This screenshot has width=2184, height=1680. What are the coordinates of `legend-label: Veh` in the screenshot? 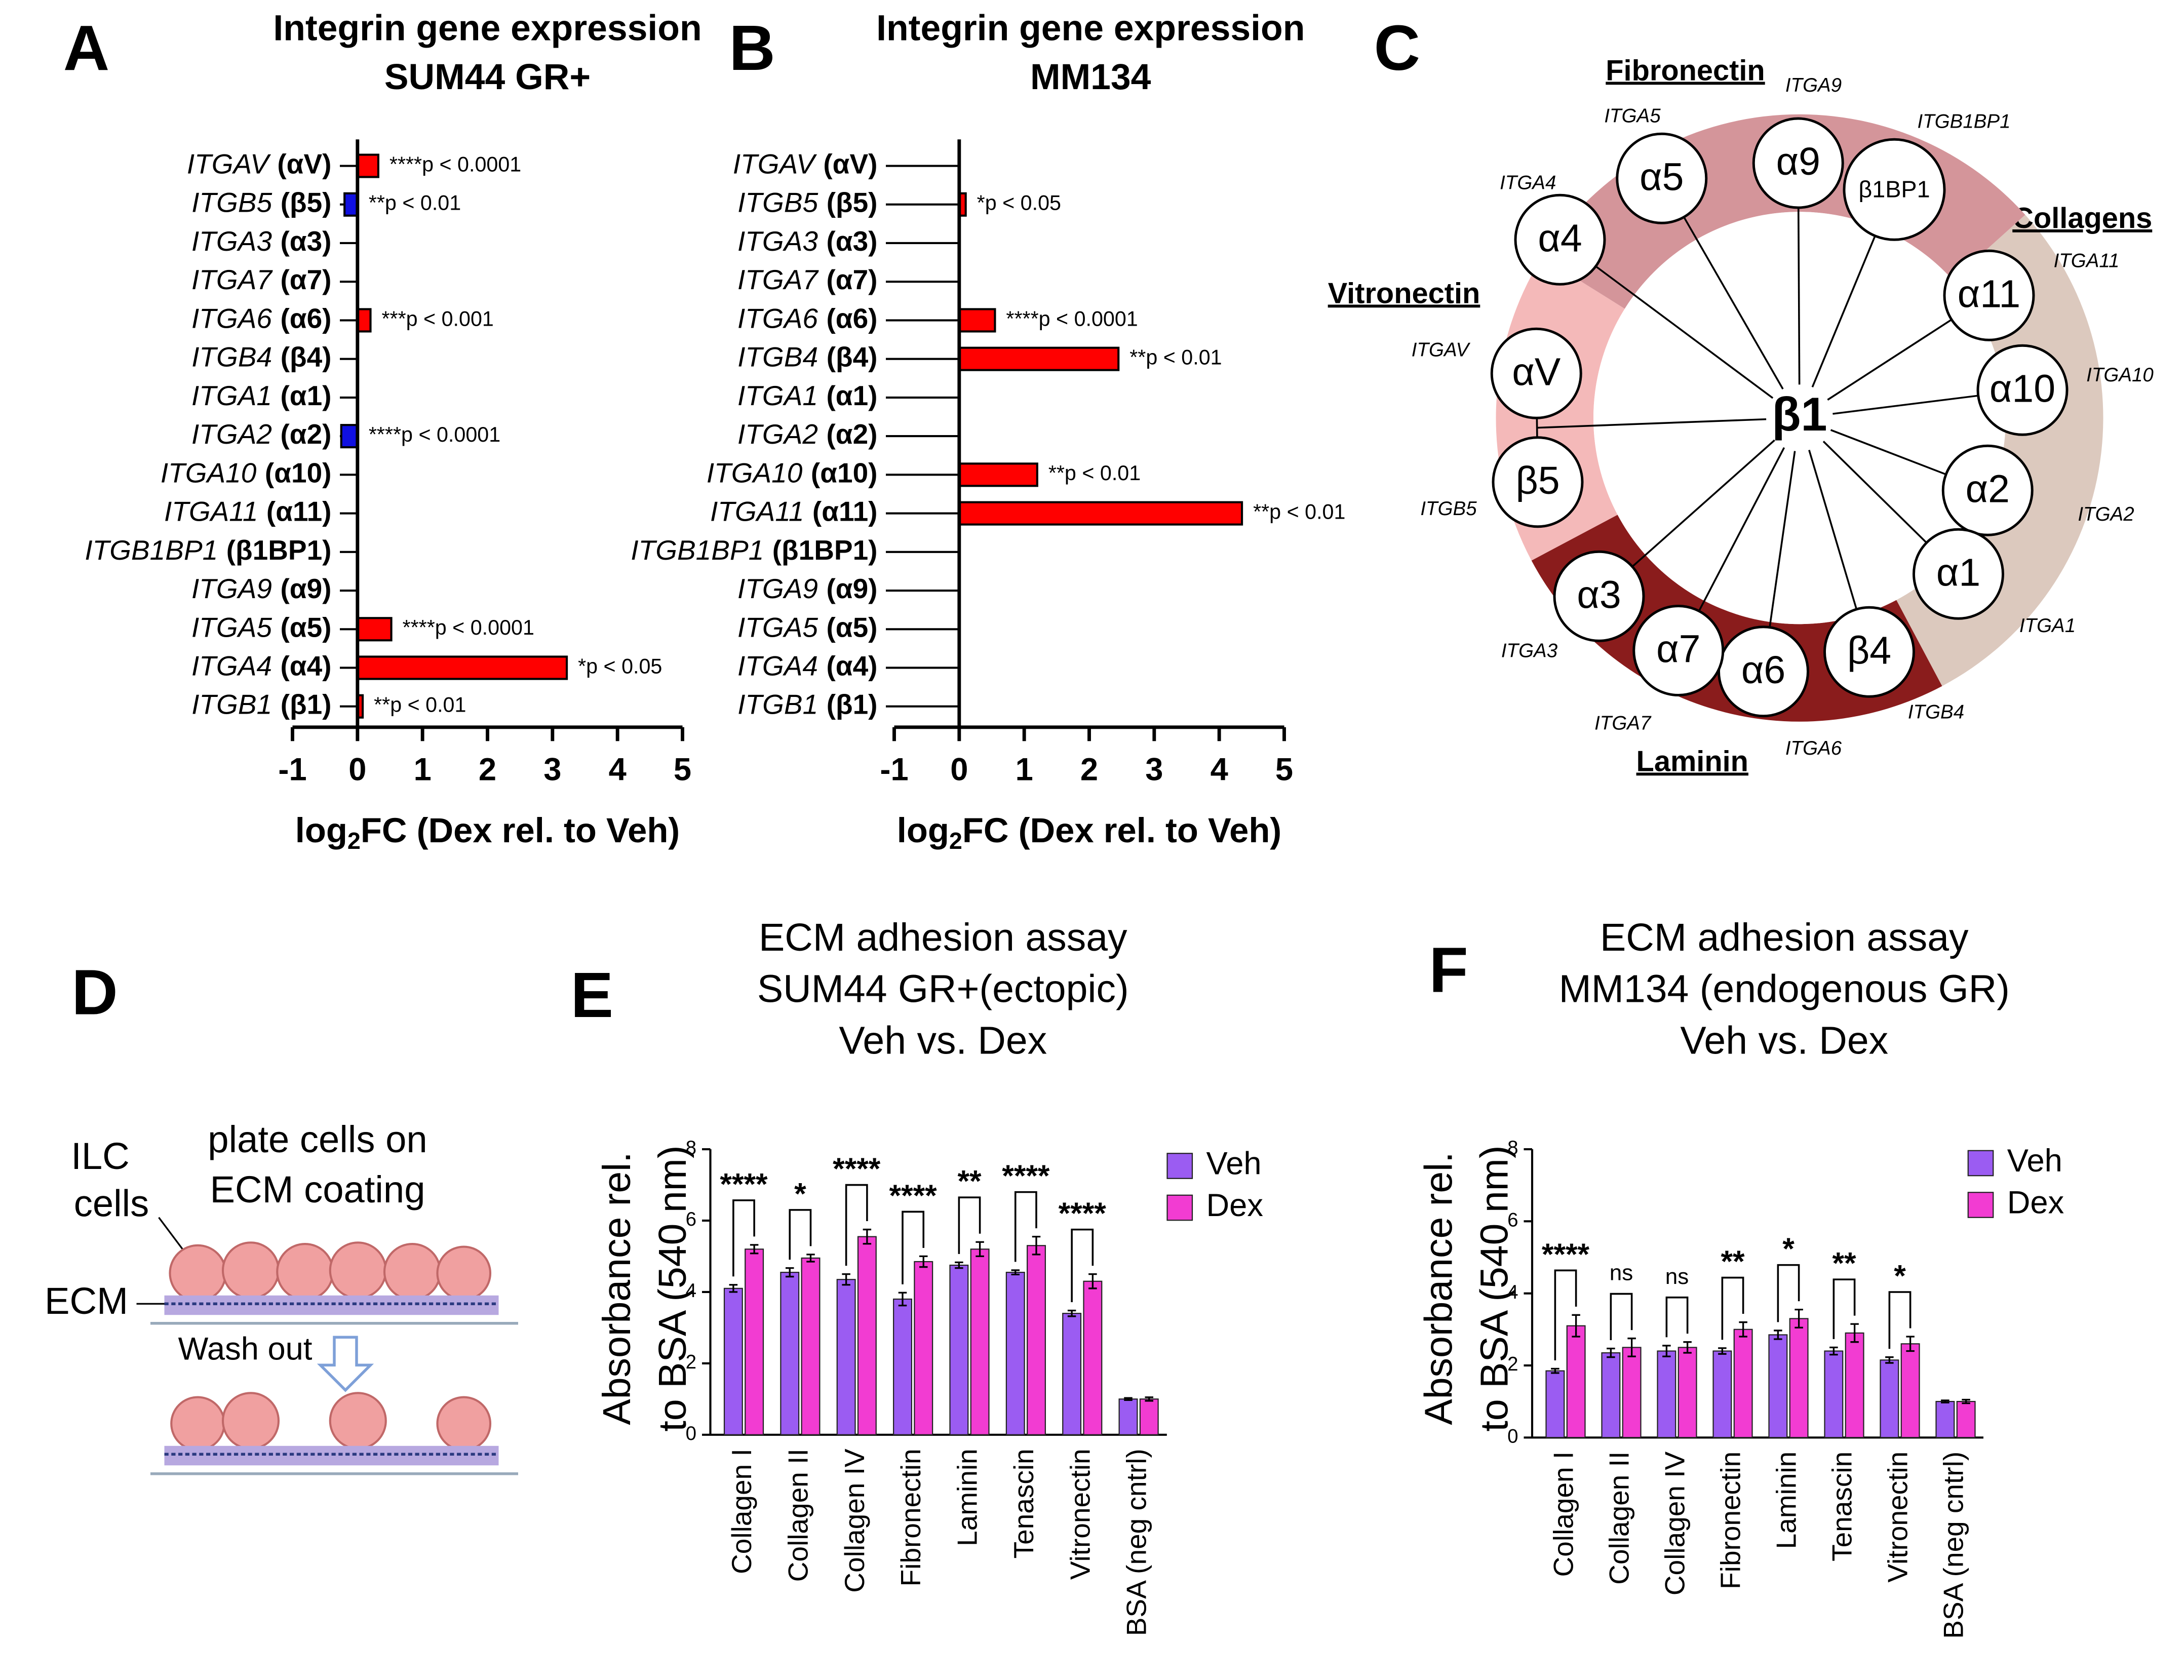 It's located at (2034, 1161).